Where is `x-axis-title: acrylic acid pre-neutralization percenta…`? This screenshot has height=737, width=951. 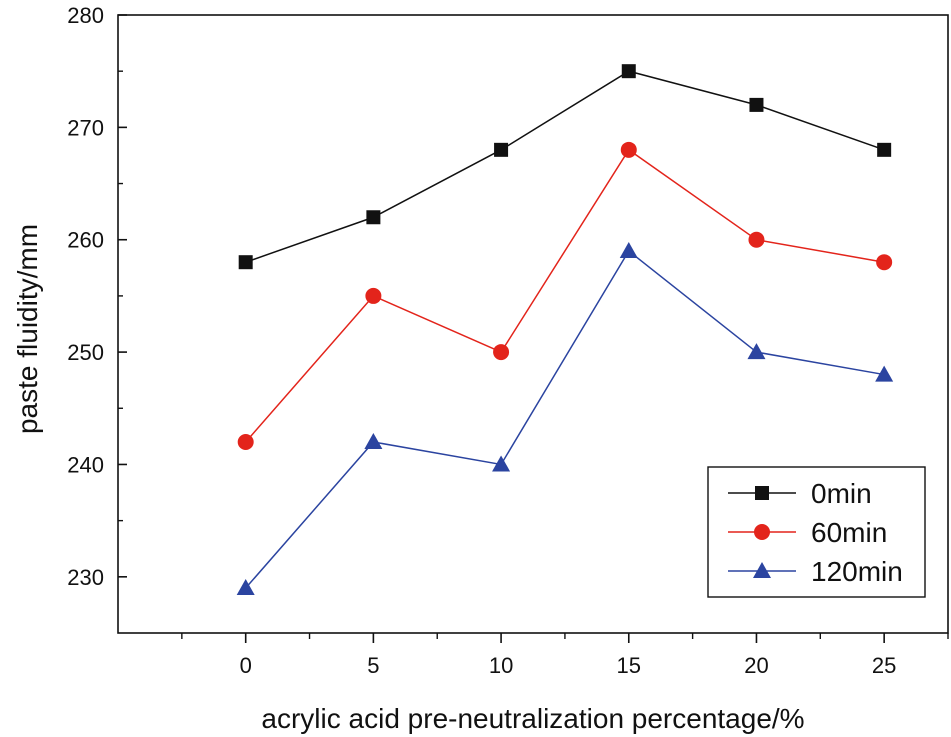 x-axis-title: acrylic acid pre-neutralization percenta… is located at coordinates (532, 718).